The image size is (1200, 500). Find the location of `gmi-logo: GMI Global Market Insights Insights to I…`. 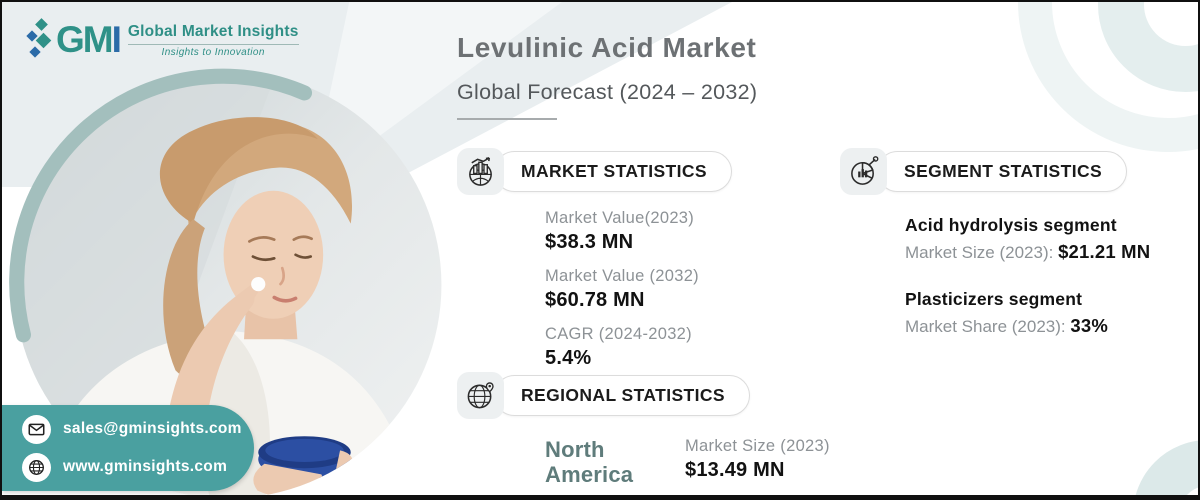

gmi-logo: GMI Global Market Insights Insights to I… is located at coordinates (162, 40).